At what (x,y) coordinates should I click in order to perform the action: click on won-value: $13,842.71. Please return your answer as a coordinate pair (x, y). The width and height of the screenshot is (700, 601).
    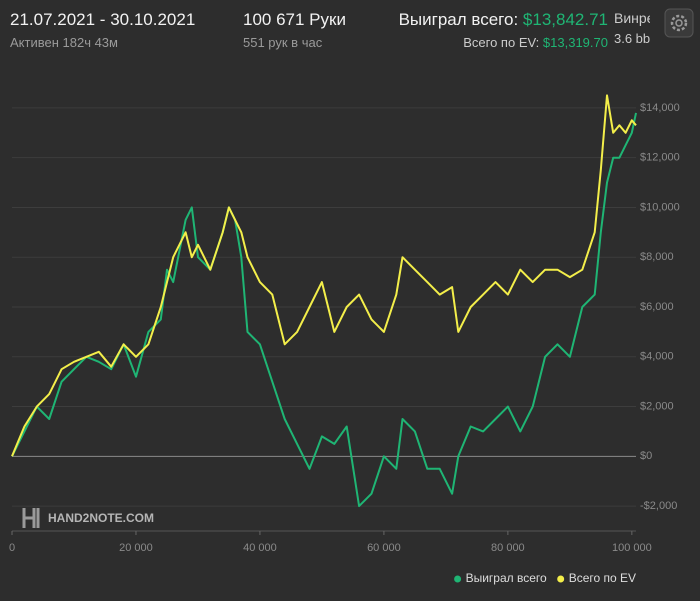
    Looking at the image, I should click on (565, 19).